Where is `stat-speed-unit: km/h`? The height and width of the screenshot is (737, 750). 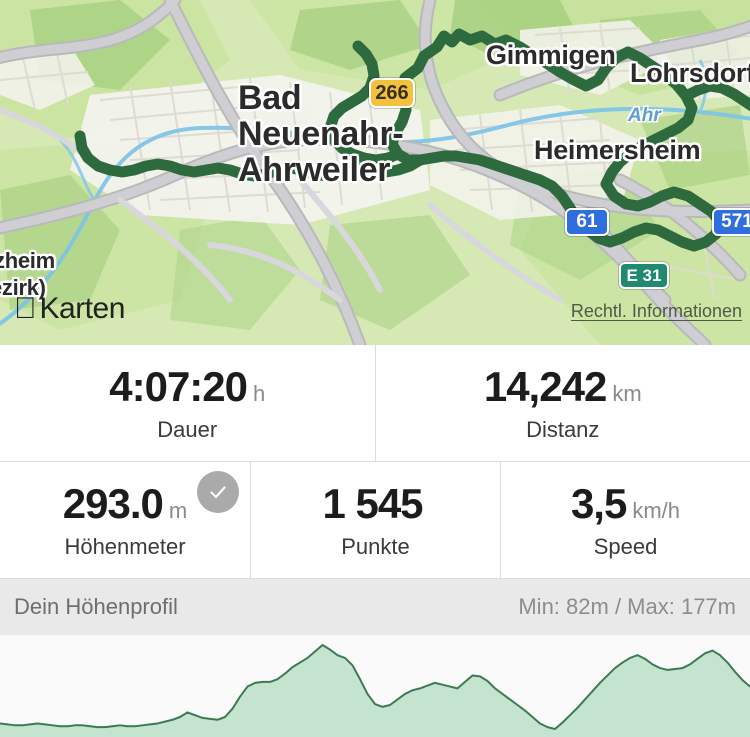 stat-speed-unit: km/h is located at coordinates (656, 510).